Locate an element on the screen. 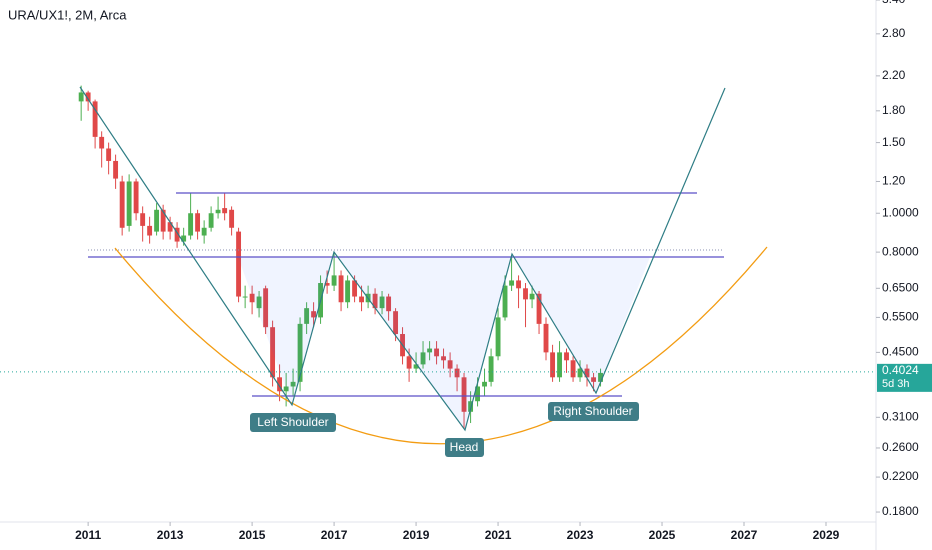 The width and height of the screenshot is (932, 550). annotation: Head is located at coordinates (464, 447).